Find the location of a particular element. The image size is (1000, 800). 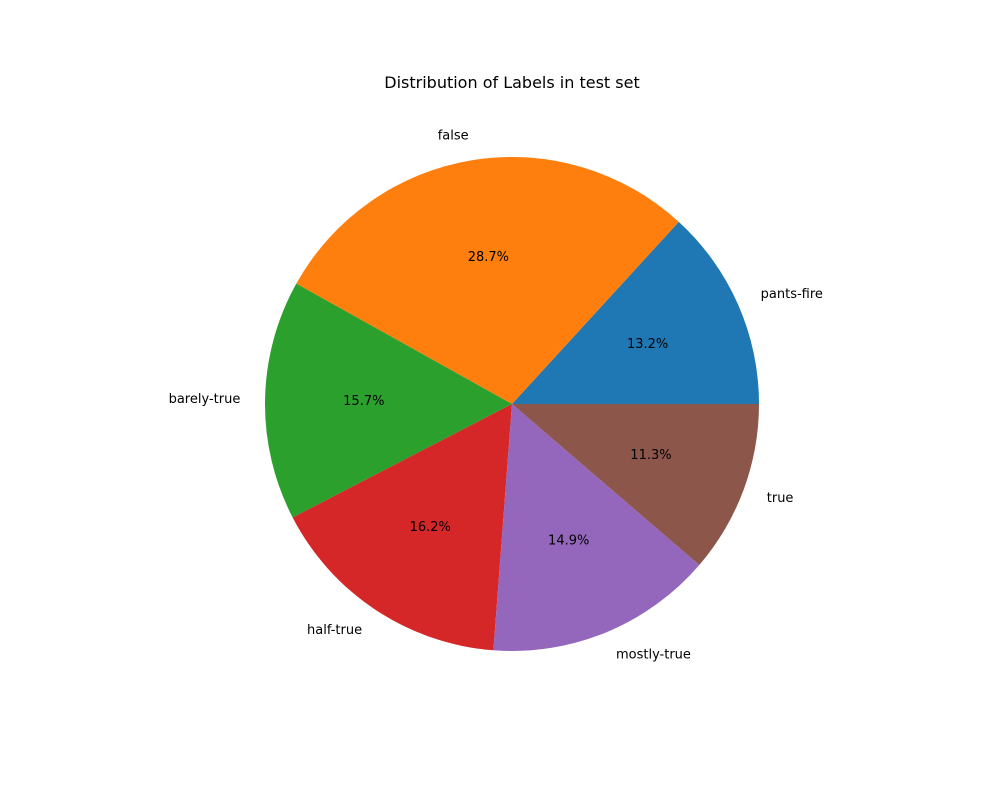

percent-labels: 13.2% 28.7% 15.7% 16.2% 14.9% 11.3% is located at coordinates (507, 399).